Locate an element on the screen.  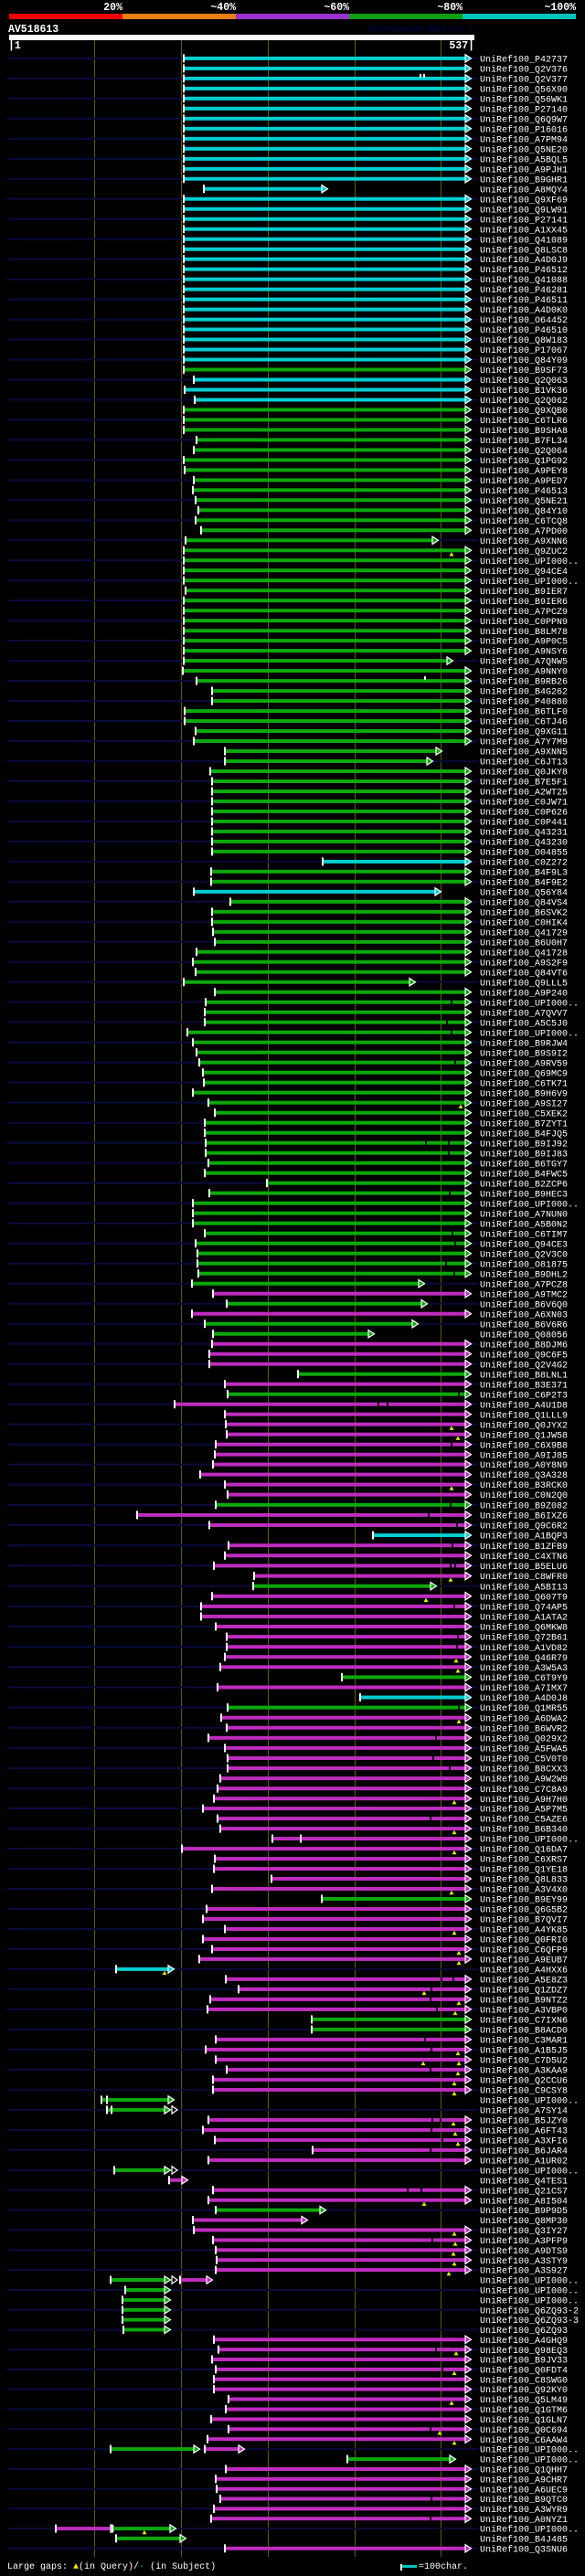
svg-text: UniRef100_A9PED7 is located at coordinates (524, 481).